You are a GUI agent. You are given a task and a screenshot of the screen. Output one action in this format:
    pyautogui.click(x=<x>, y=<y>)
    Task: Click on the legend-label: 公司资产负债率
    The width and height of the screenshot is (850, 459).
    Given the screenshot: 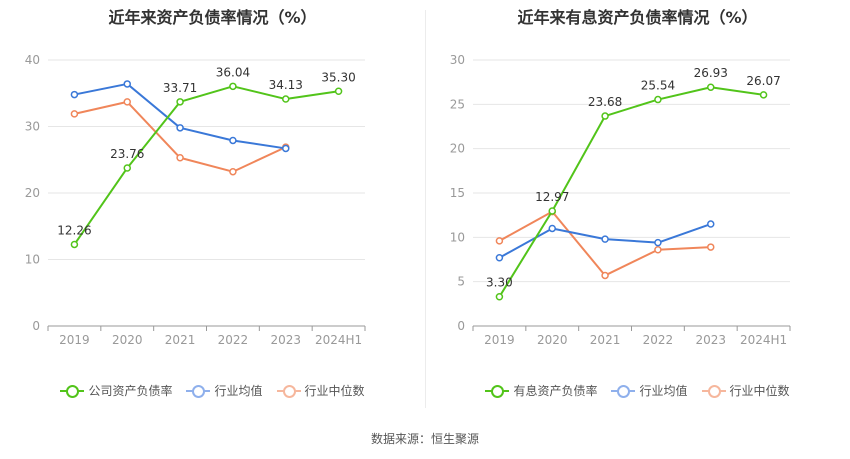 What is the action you would take?
    pyautogui.click(x=130, y=391)
    